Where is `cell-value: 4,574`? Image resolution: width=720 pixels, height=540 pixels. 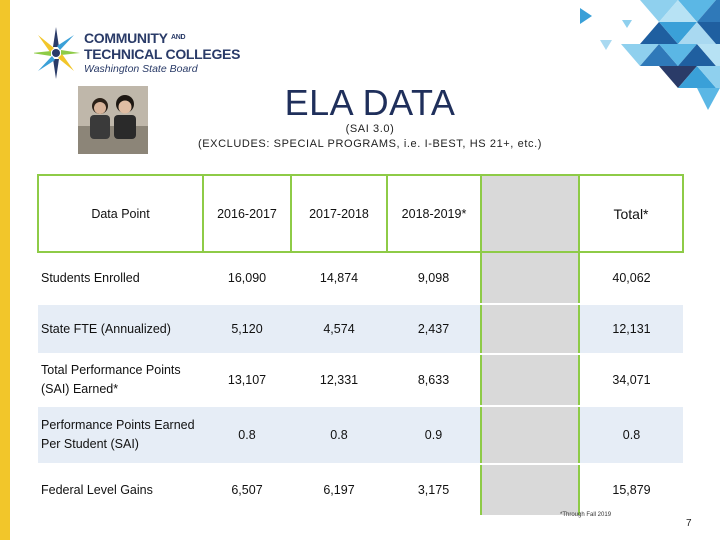
cell-value: 4,574 is located at coordinates (339, 329).